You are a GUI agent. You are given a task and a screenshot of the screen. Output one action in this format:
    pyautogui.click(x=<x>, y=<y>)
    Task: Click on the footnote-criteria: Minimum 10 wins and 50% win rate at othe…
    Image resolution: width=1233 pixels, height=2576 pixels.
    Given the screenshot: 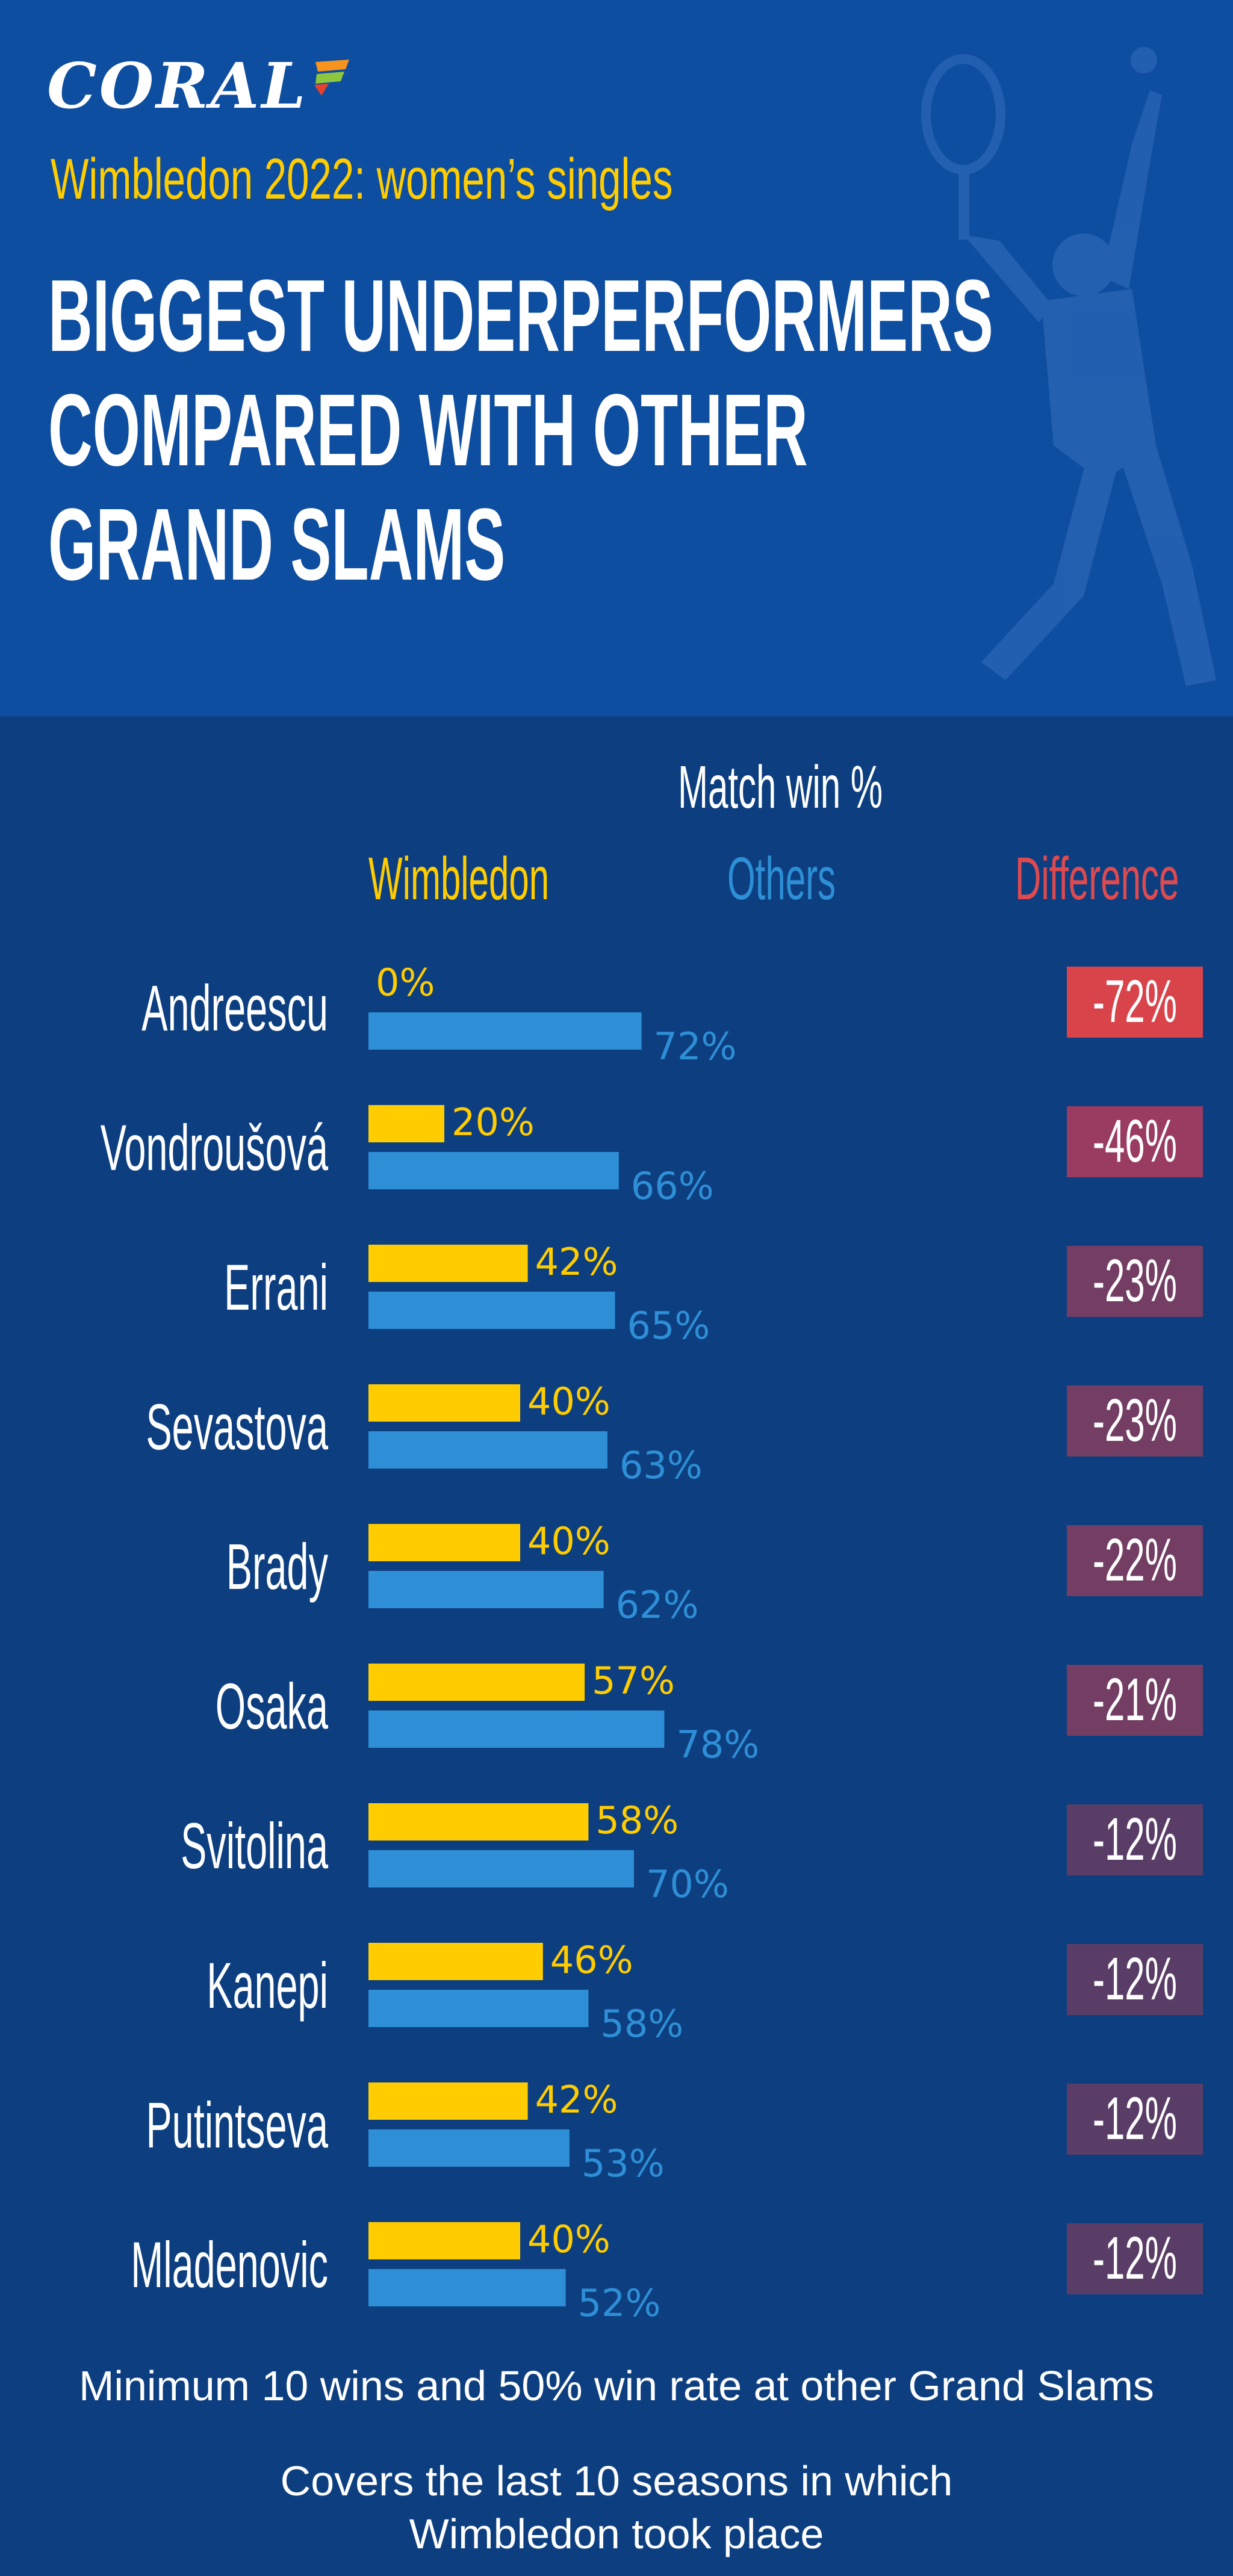 What is the action you would take?
    pyautogui.click(x=616, y=2385)
    